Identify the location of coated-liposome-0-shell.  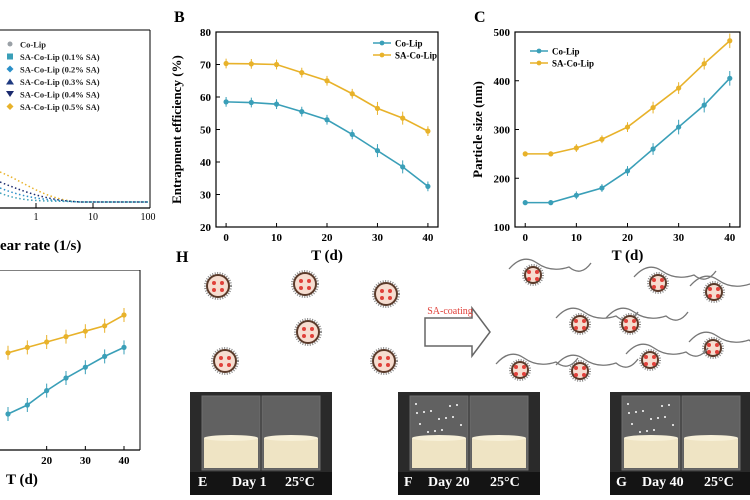
(533, 275).